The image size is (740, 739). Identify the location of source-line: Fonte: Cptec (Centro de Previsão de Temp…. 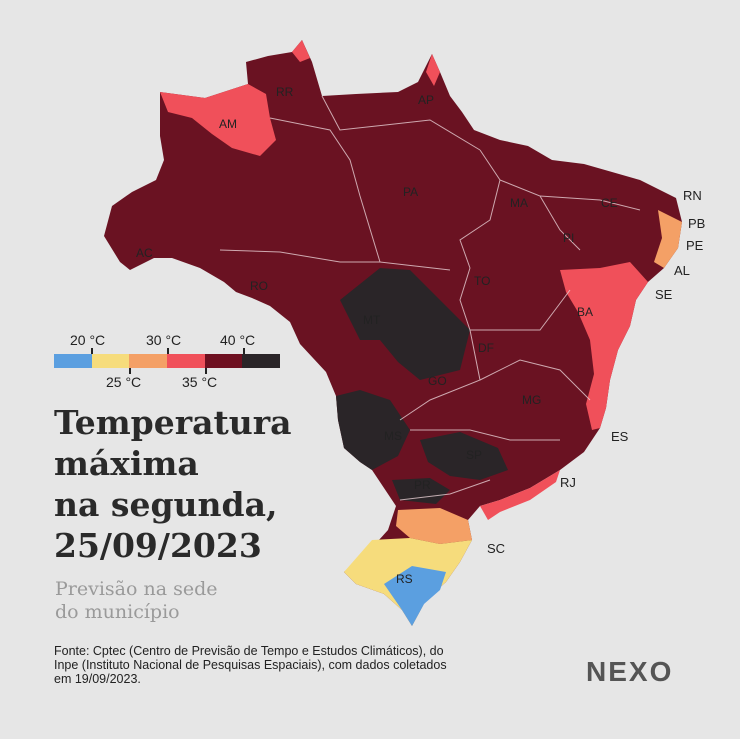
(249, 651).